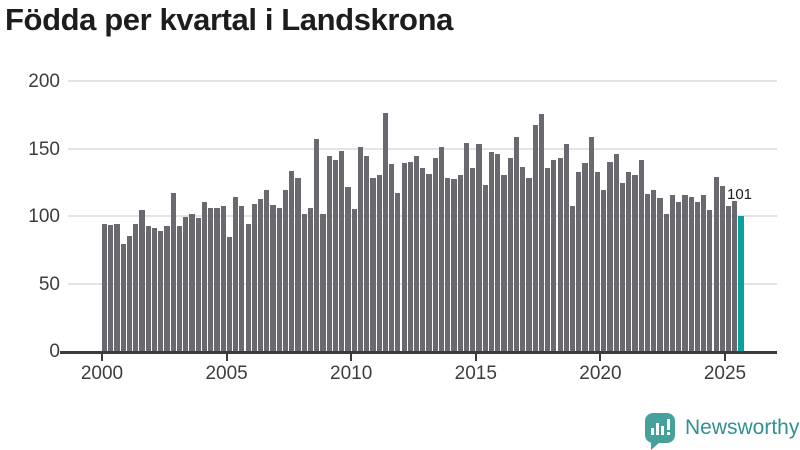 This screenshot has height=450, width=800. I want to click on bar-2000-q2, so click(111, 288).